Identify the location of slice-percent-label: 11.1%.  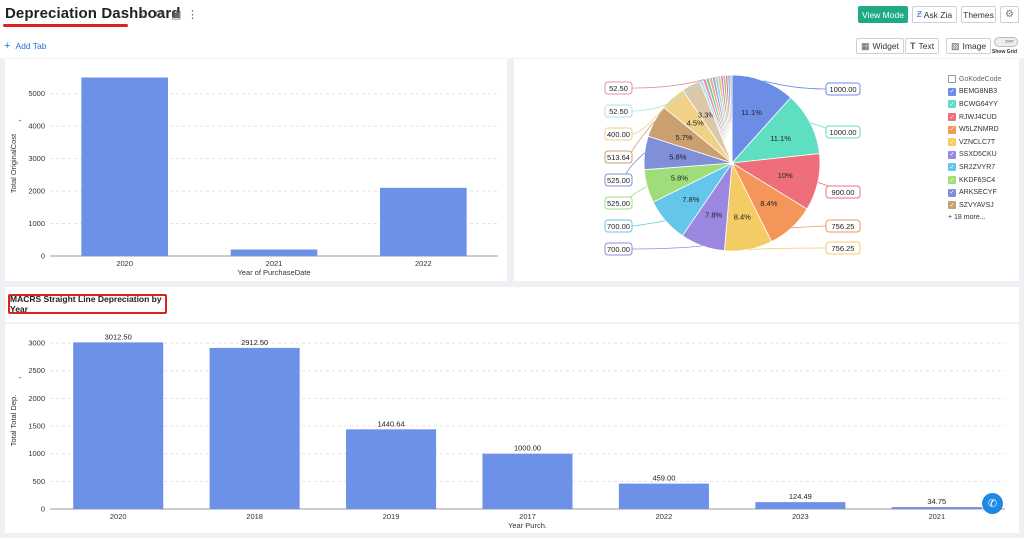
(751, 112).